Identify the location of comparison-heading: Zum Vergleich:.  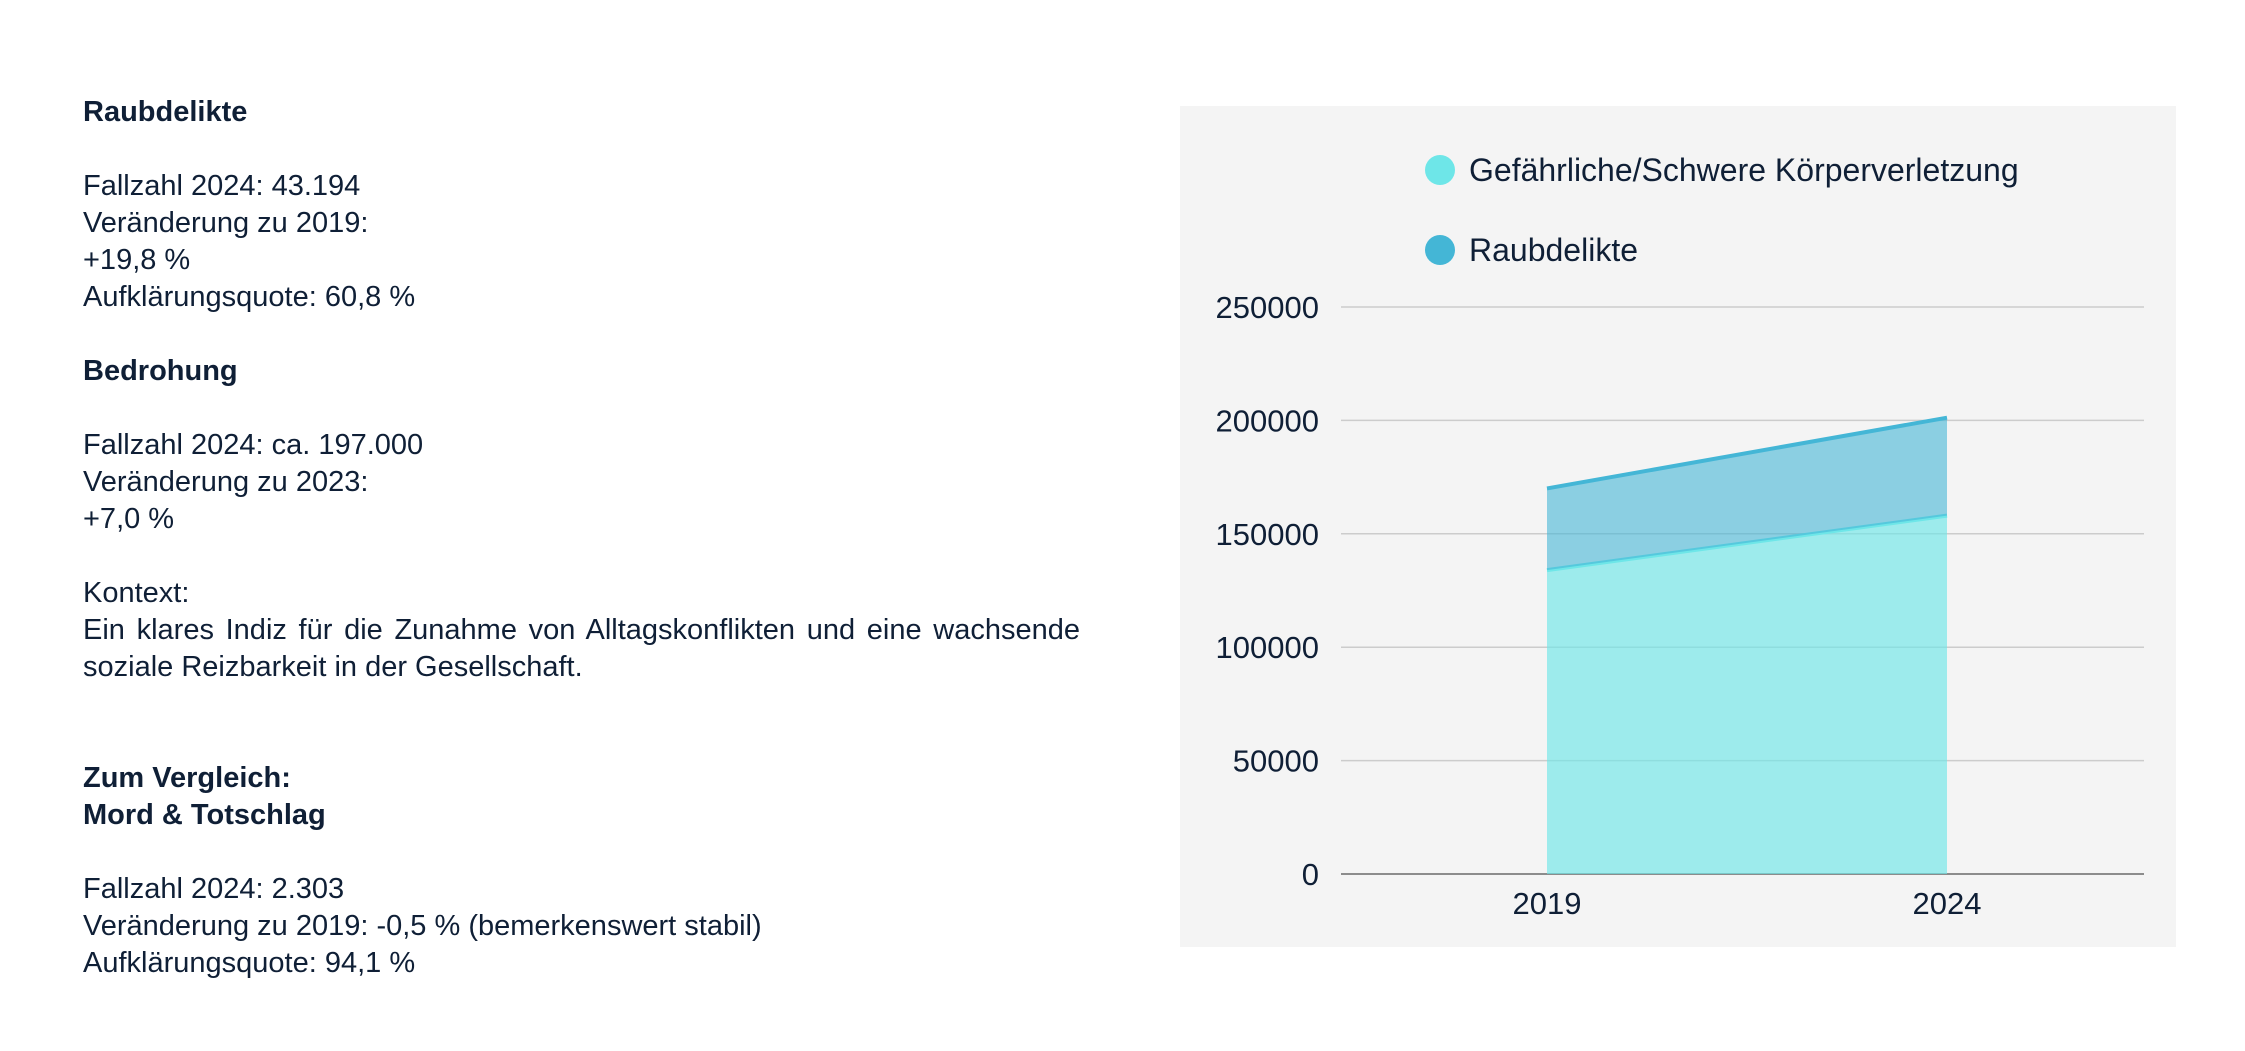
(187, 778).